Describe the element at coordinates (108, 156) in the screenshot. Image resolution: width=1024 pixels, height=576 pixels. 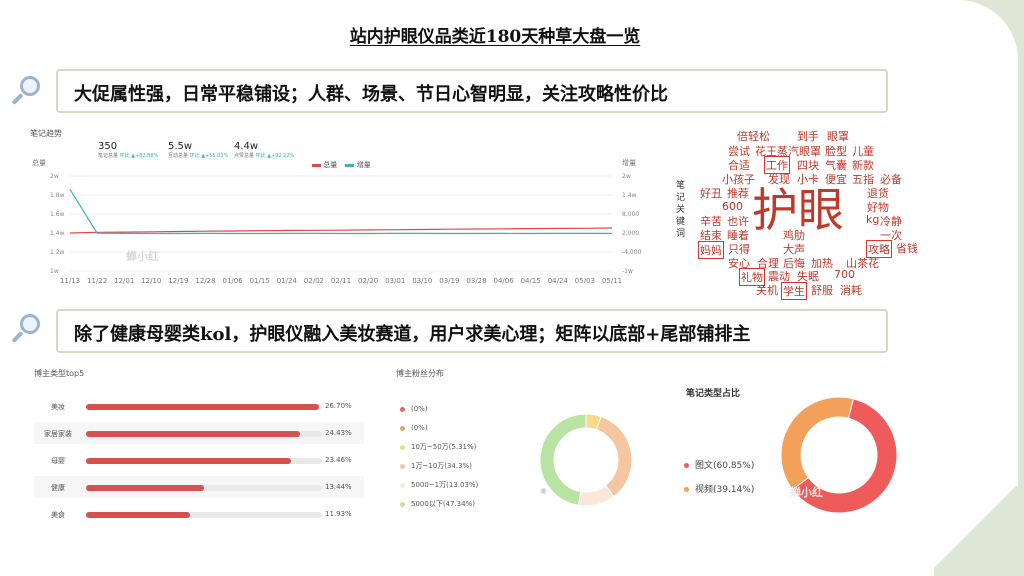
I see `stat-label: 笔记总量` at that location.